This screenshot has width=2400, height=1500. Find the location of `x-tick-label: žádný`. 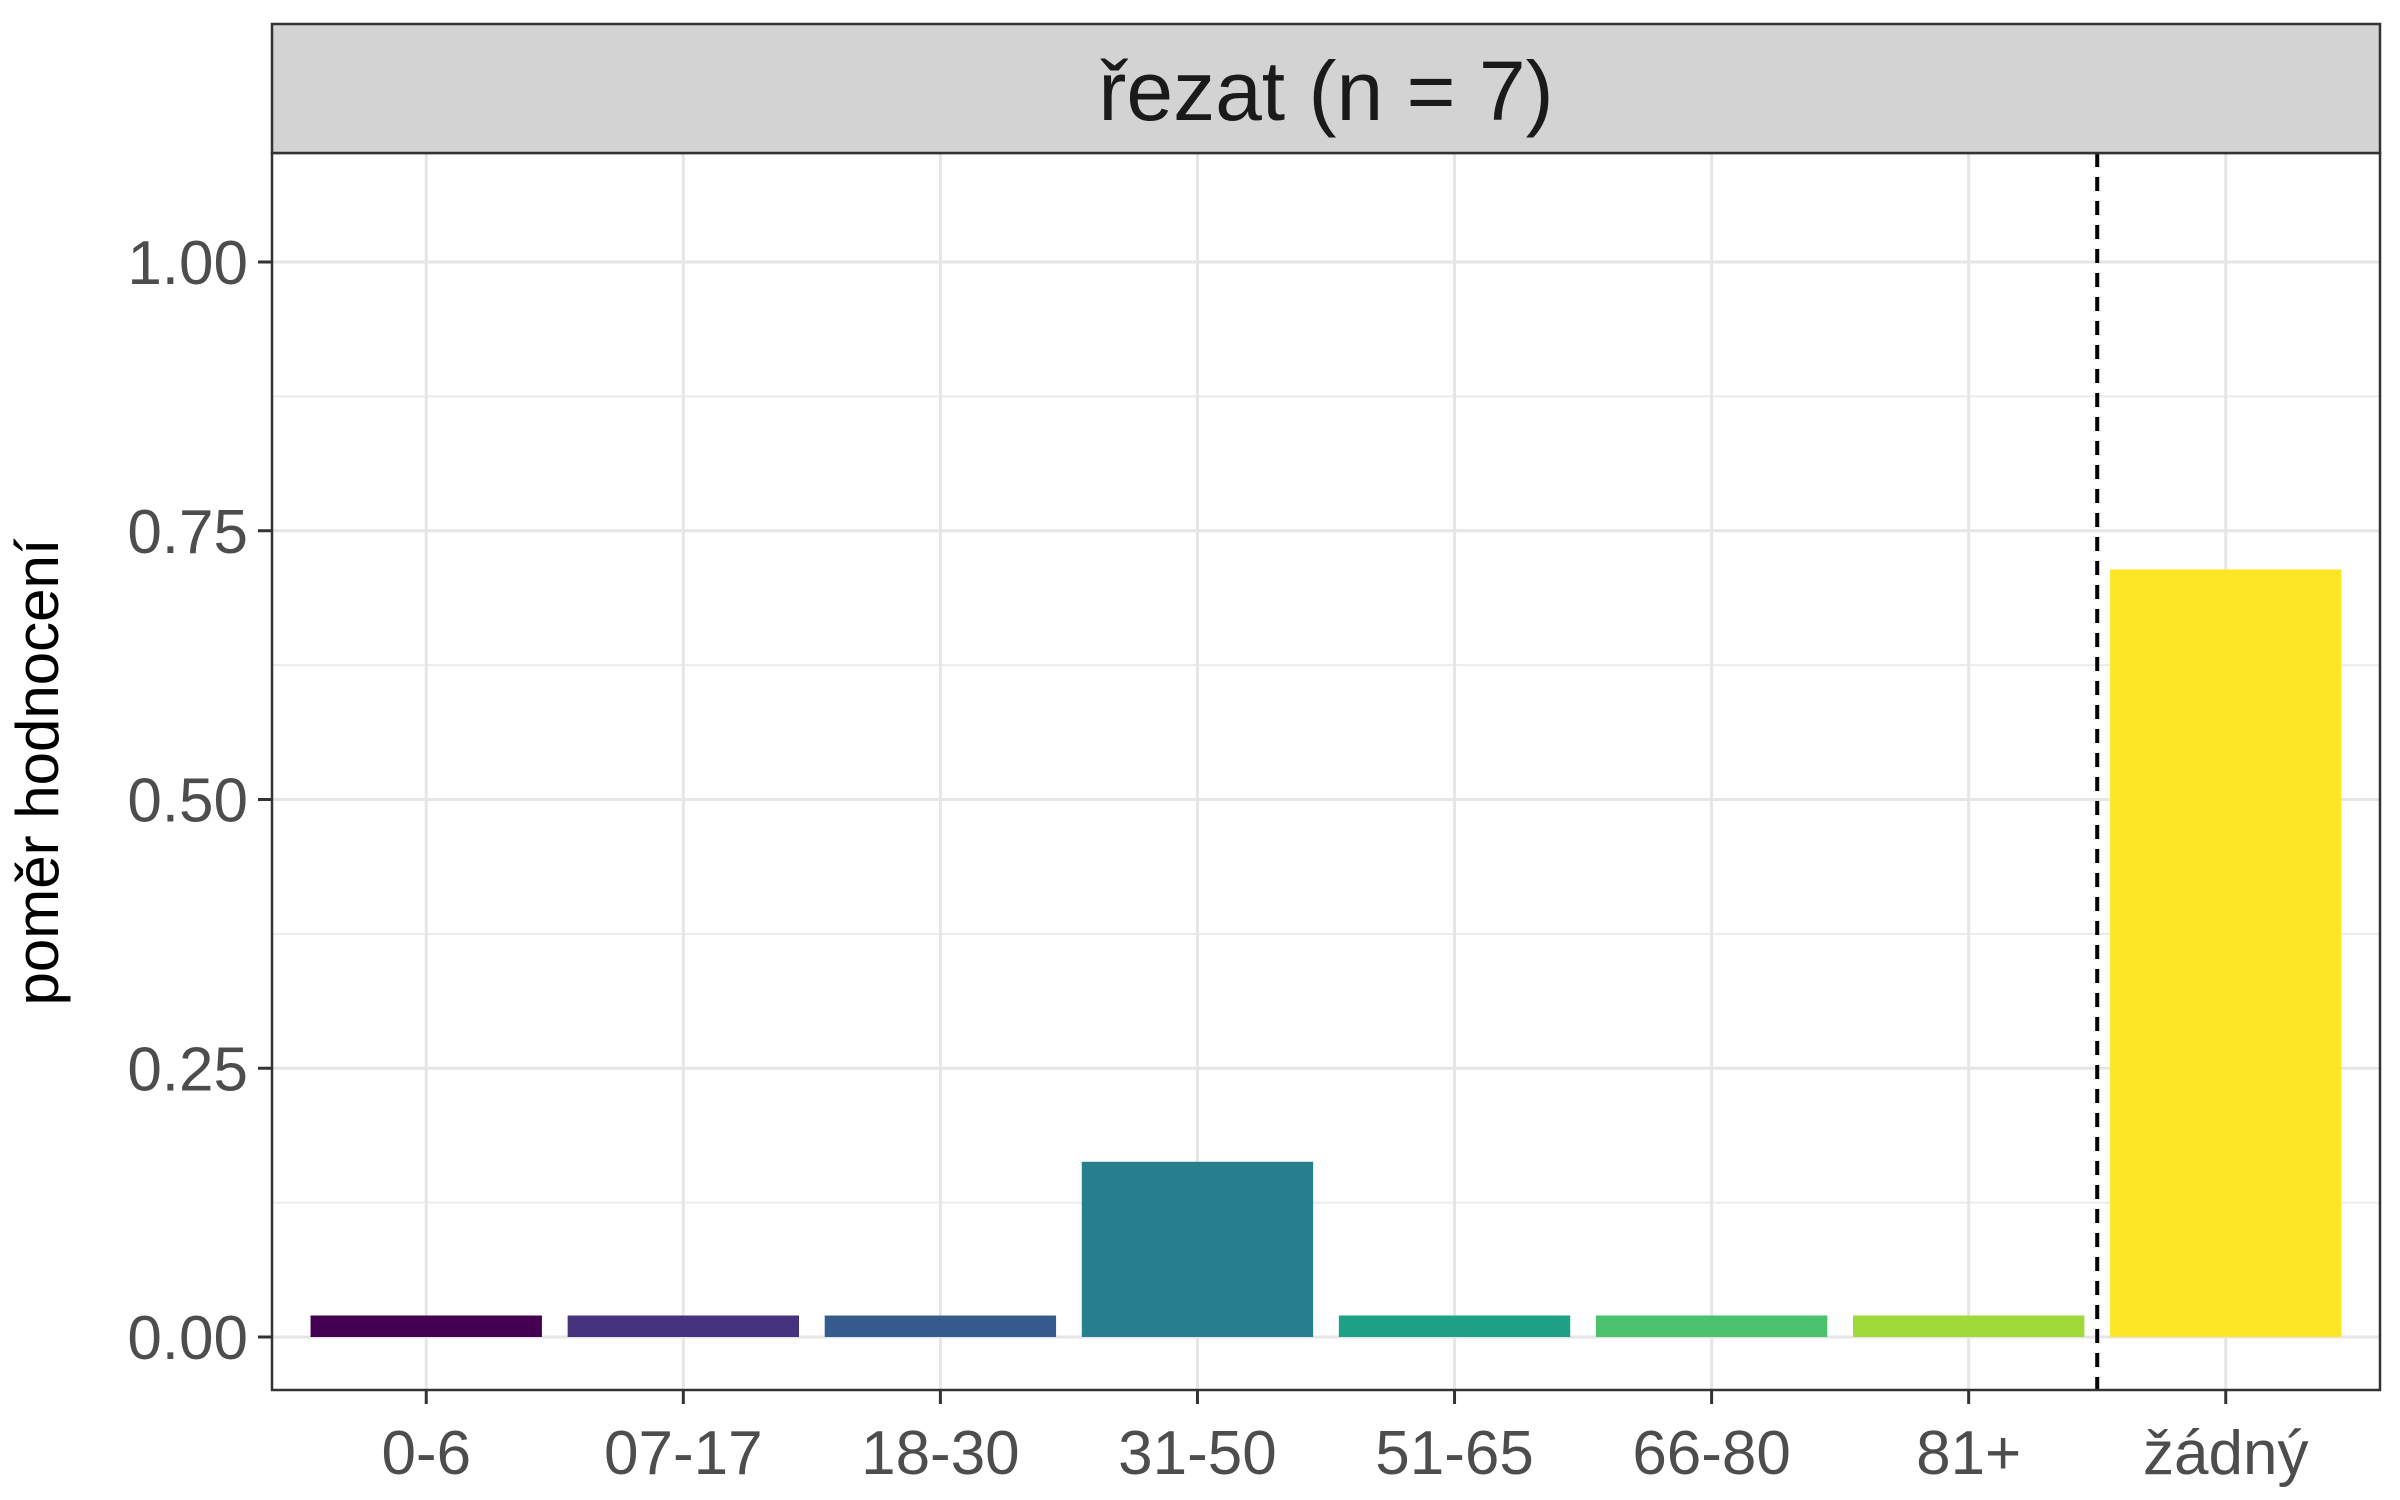

x-tick-label: žádný is located at coordinates (2225, 1453).